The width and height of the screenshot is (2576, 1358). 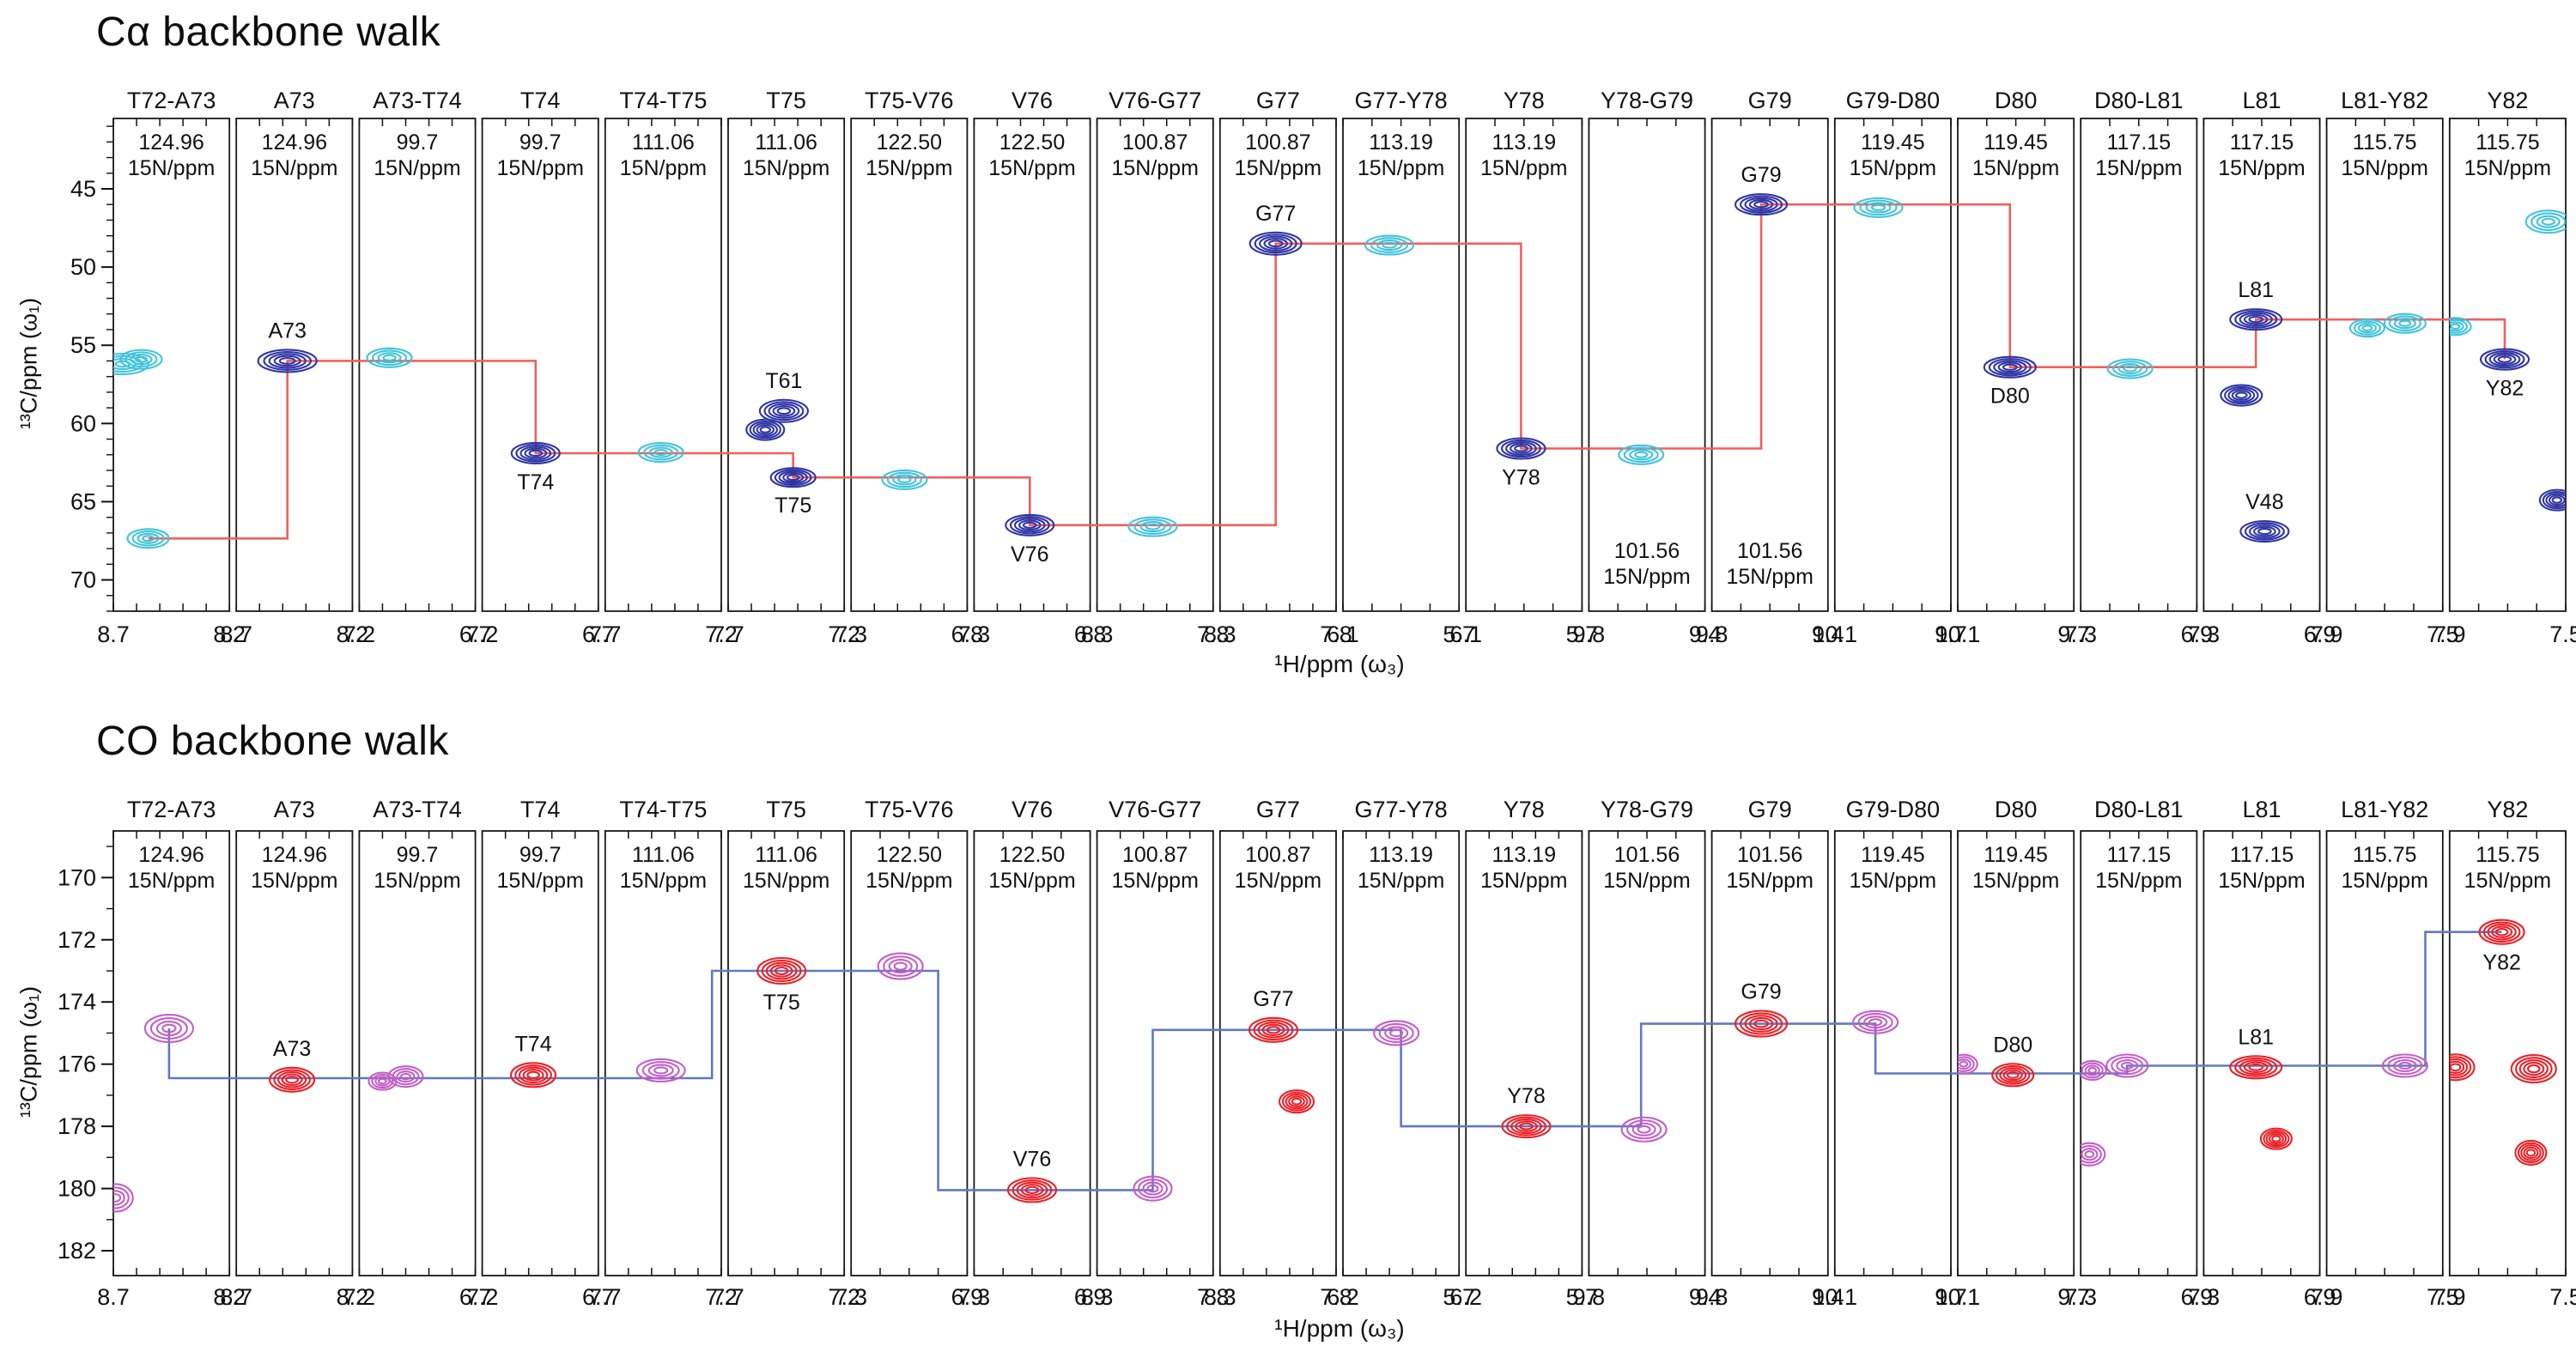 I want to click on strip-n15-value: 101.56, so click(x=1770, y=855).